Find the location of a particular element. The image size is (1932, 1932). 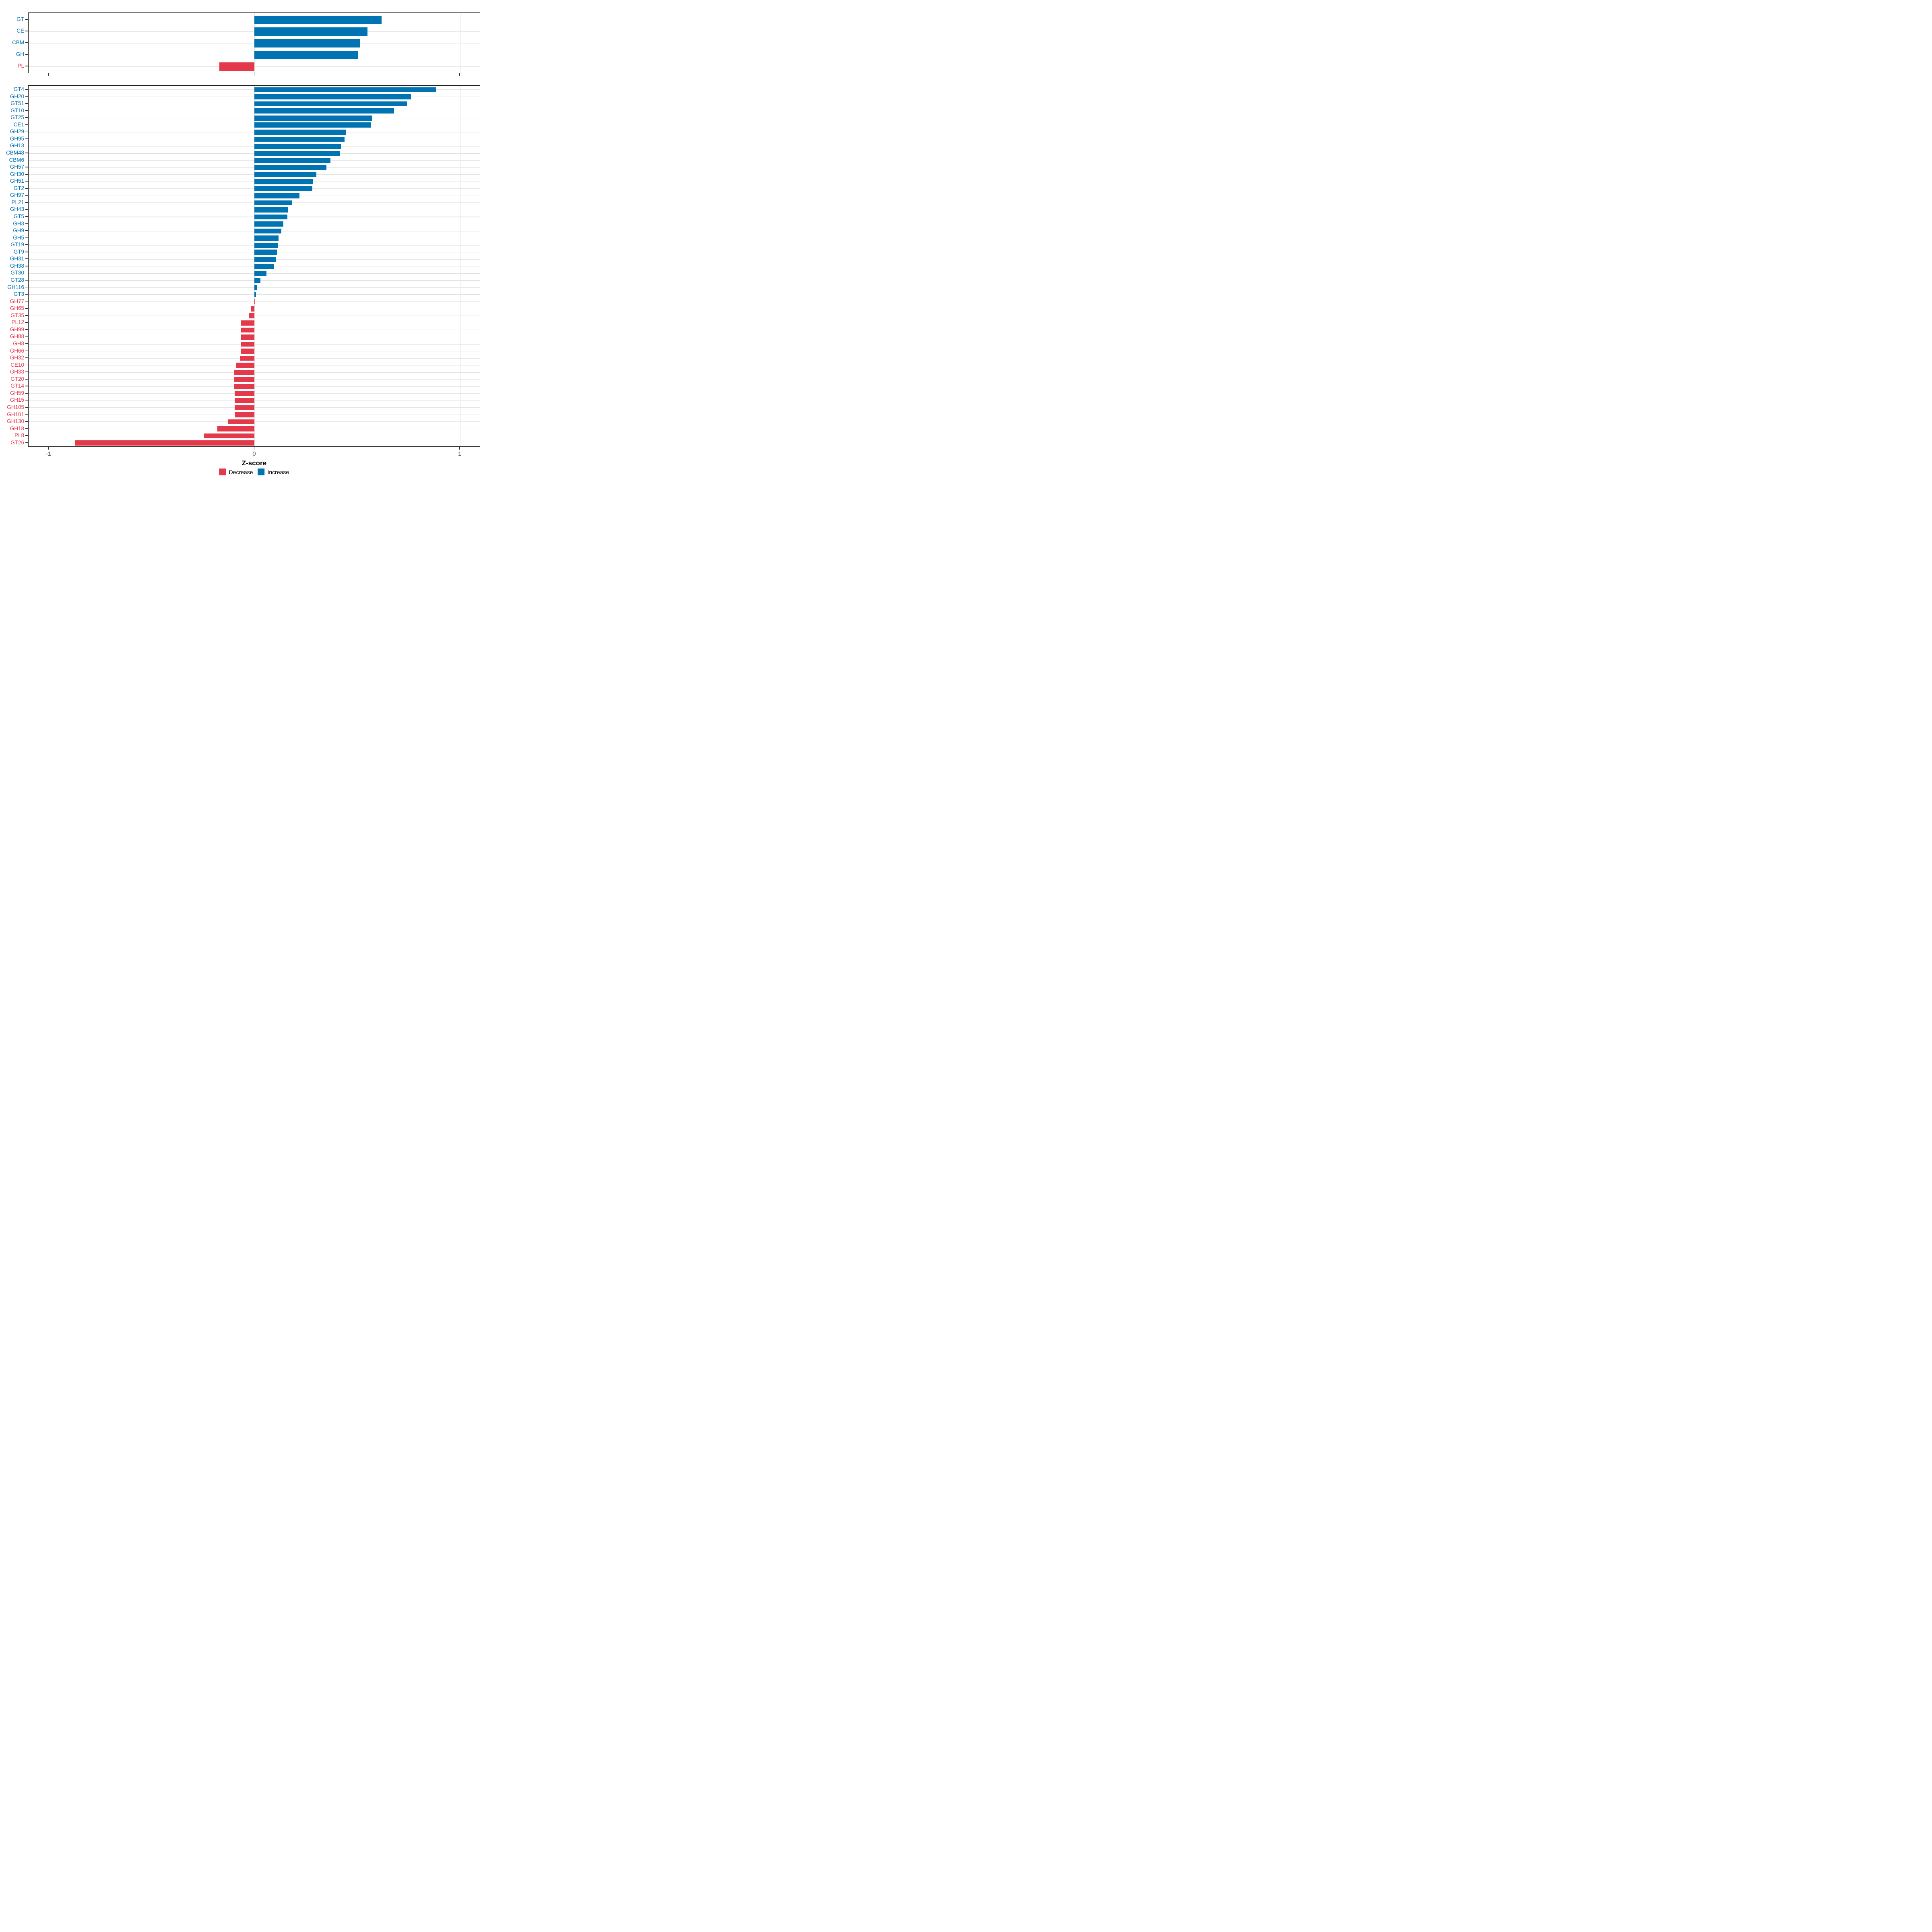

bar-GH20 is located at coordinates (332, 96).